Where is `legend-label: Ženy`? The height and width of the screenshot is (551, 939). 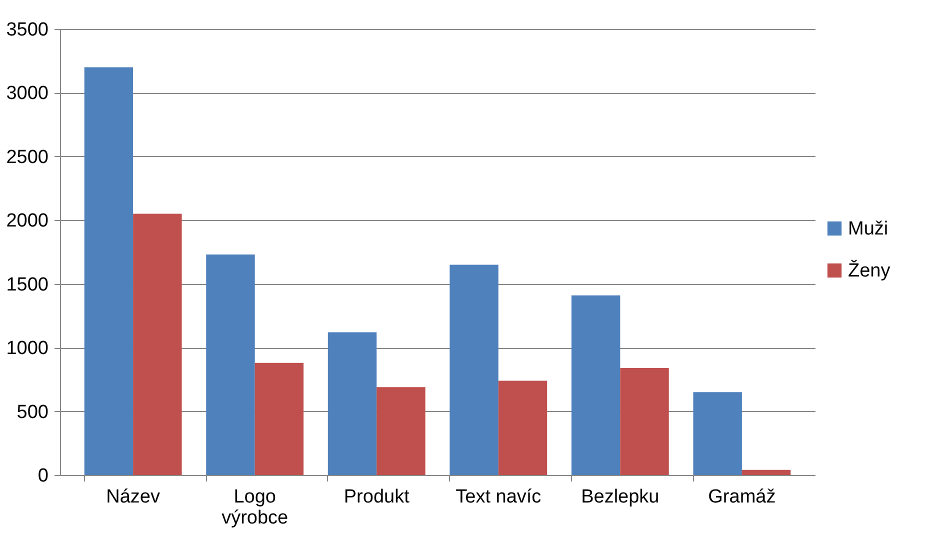 legend-label: Ženy is located at coordinates (869, 271).